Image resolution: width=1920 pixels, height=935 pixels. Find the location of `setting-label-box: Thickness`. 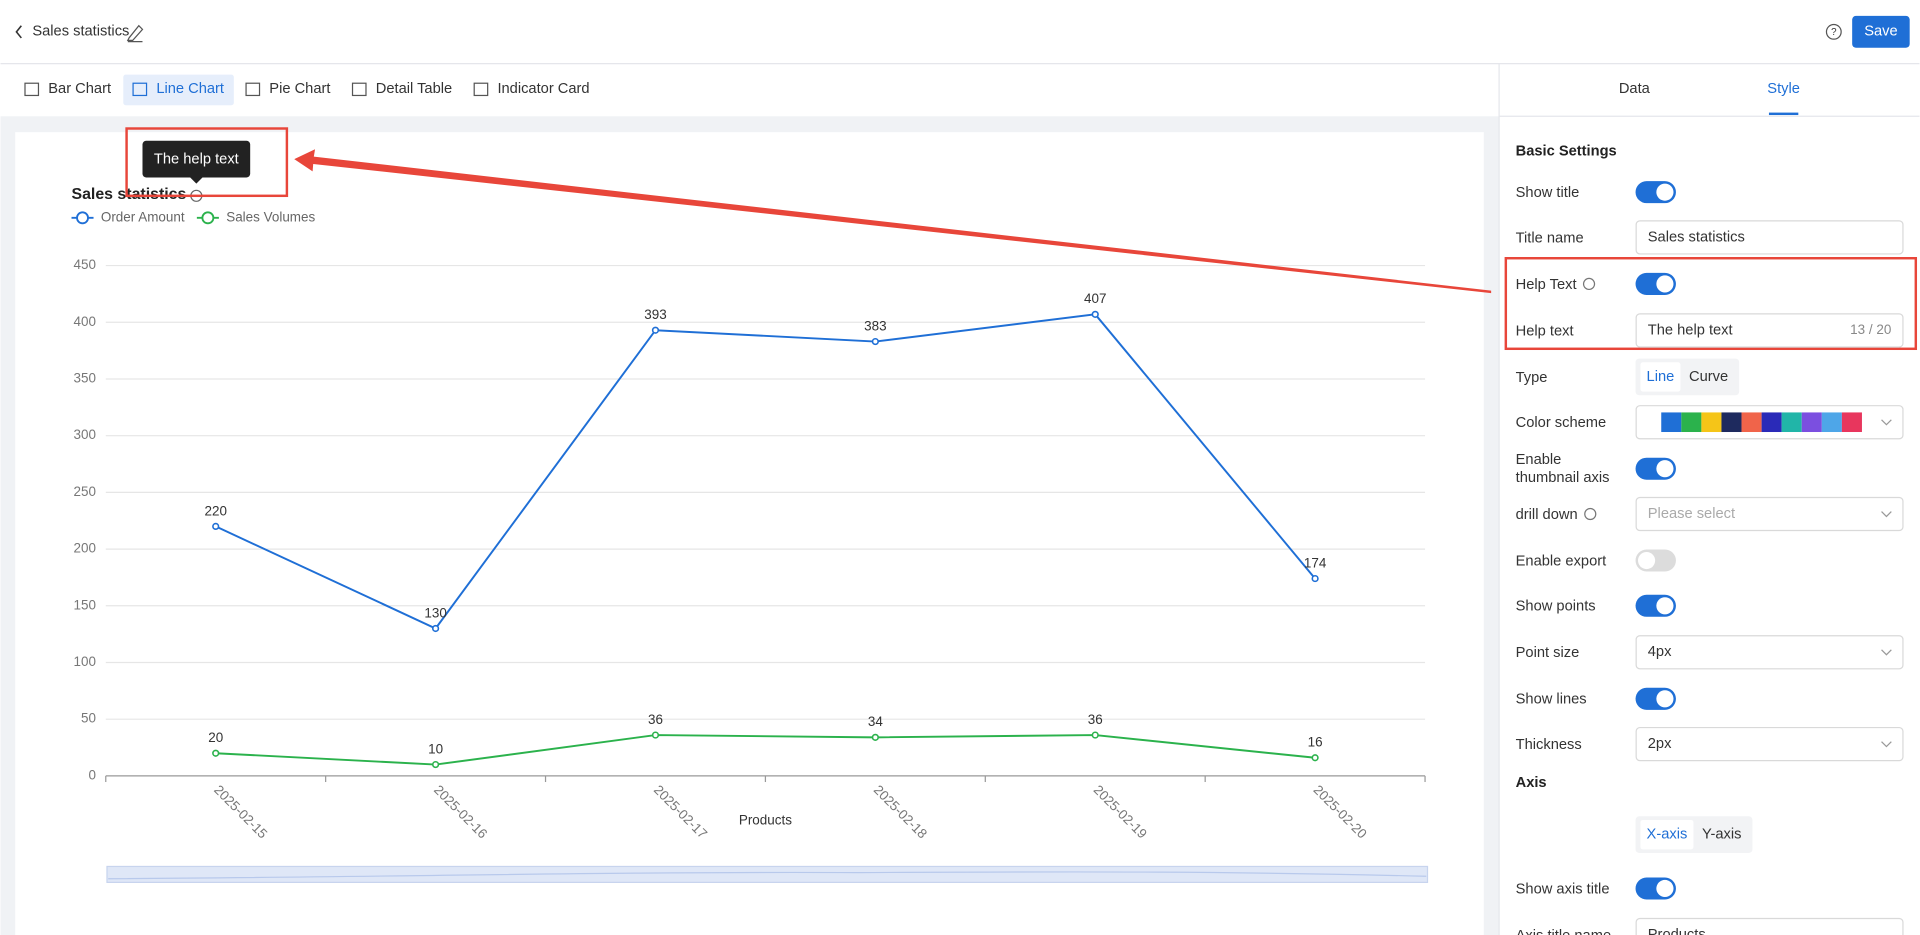

setting-label-box: Thickness is located at coordinates (1549, 743).